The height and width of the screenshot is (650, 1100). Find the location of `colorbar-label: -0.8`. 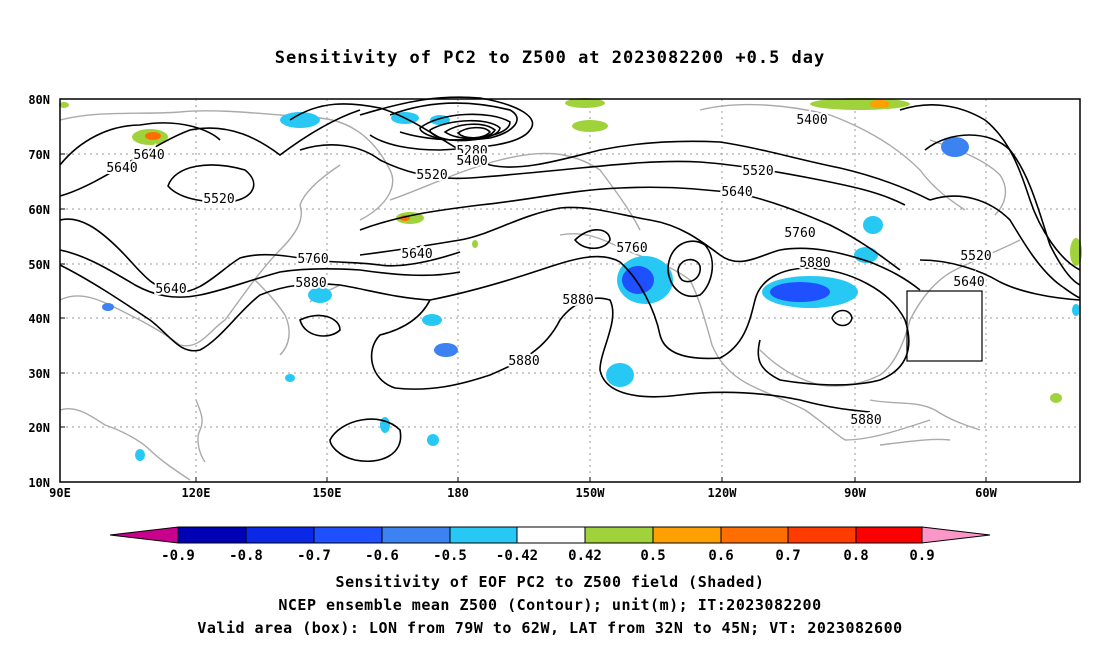

colorbar-label: -0.8 is located at coordinates (246, 556).